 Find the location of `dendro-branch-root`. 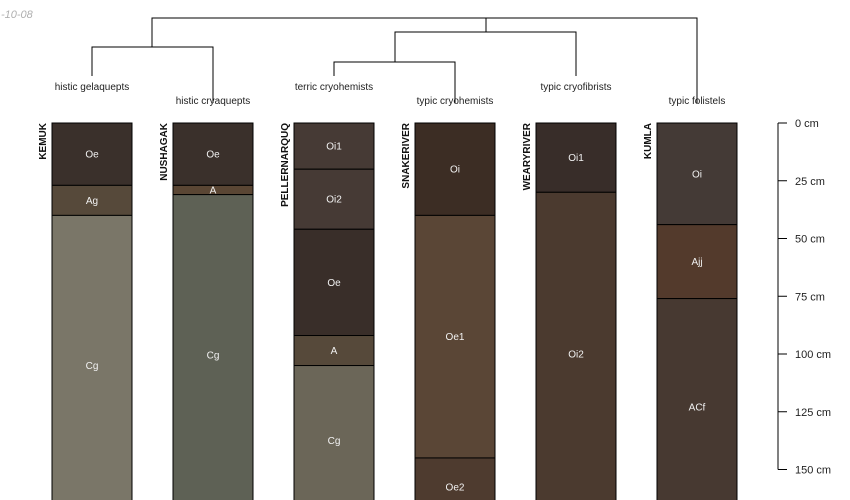

dendro-branch-root is located at coordinates (424, 60).